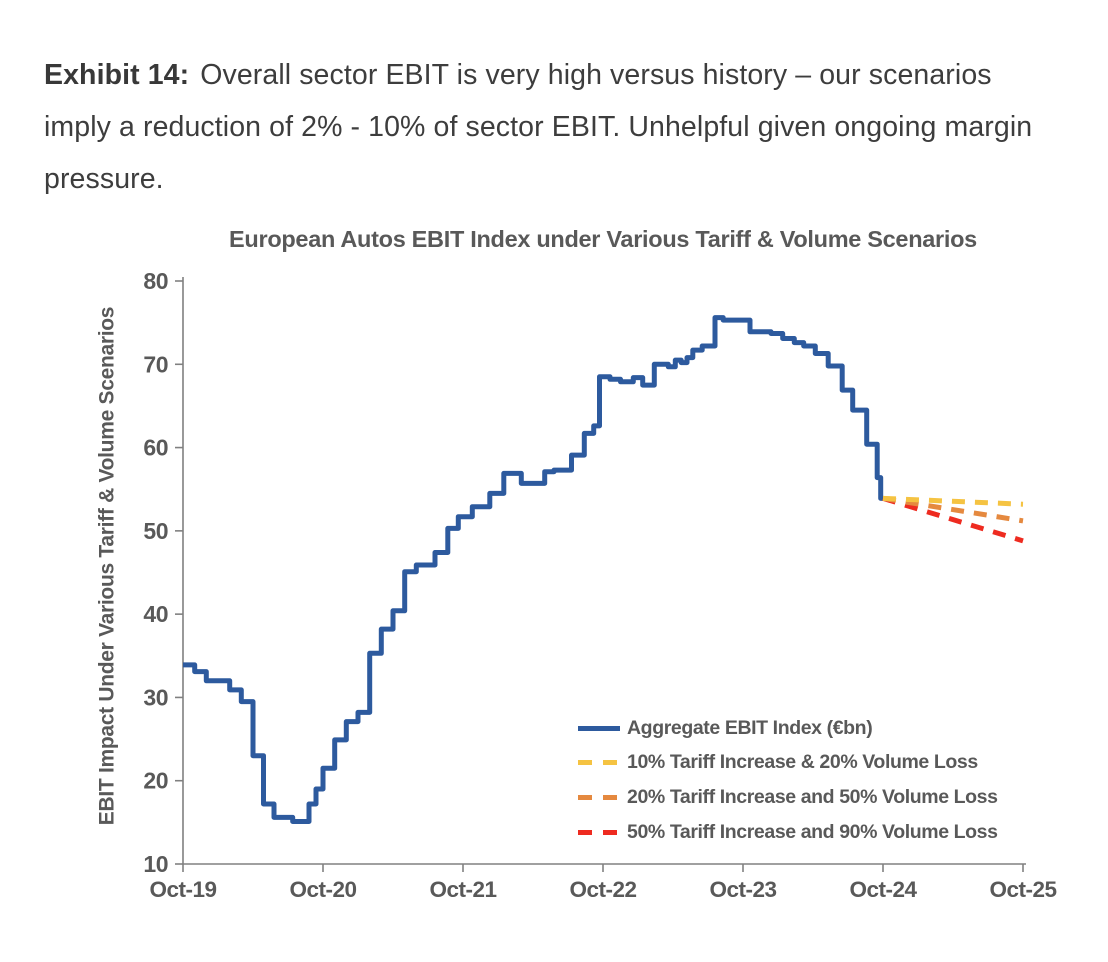 The height and width of the screenshot is (962, 1108). I want to click on legend-label: 50% Tariff Increase and 90% Volume Loss, so click(812, 831).